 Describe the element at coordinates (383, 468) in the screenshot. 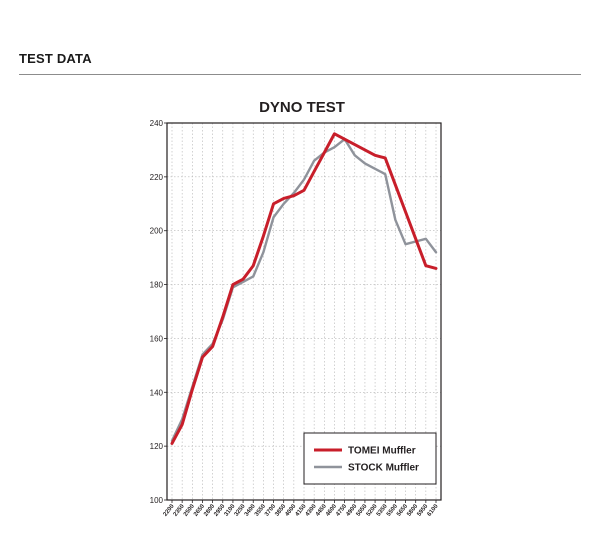

I see `legend-label: STOCK Muffler` at that location.